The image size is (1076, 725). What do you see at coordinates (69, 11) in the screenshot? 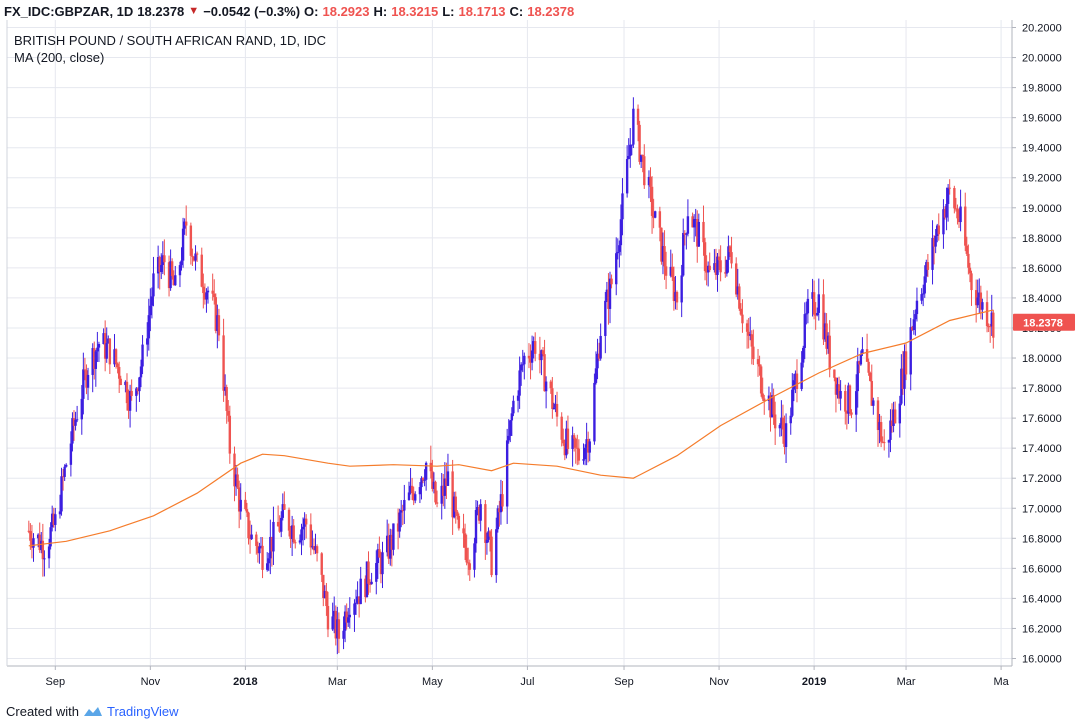
I see `symbol-name: FX_IDC:GBPZAR, 1D` at bounding box center [69, 11].